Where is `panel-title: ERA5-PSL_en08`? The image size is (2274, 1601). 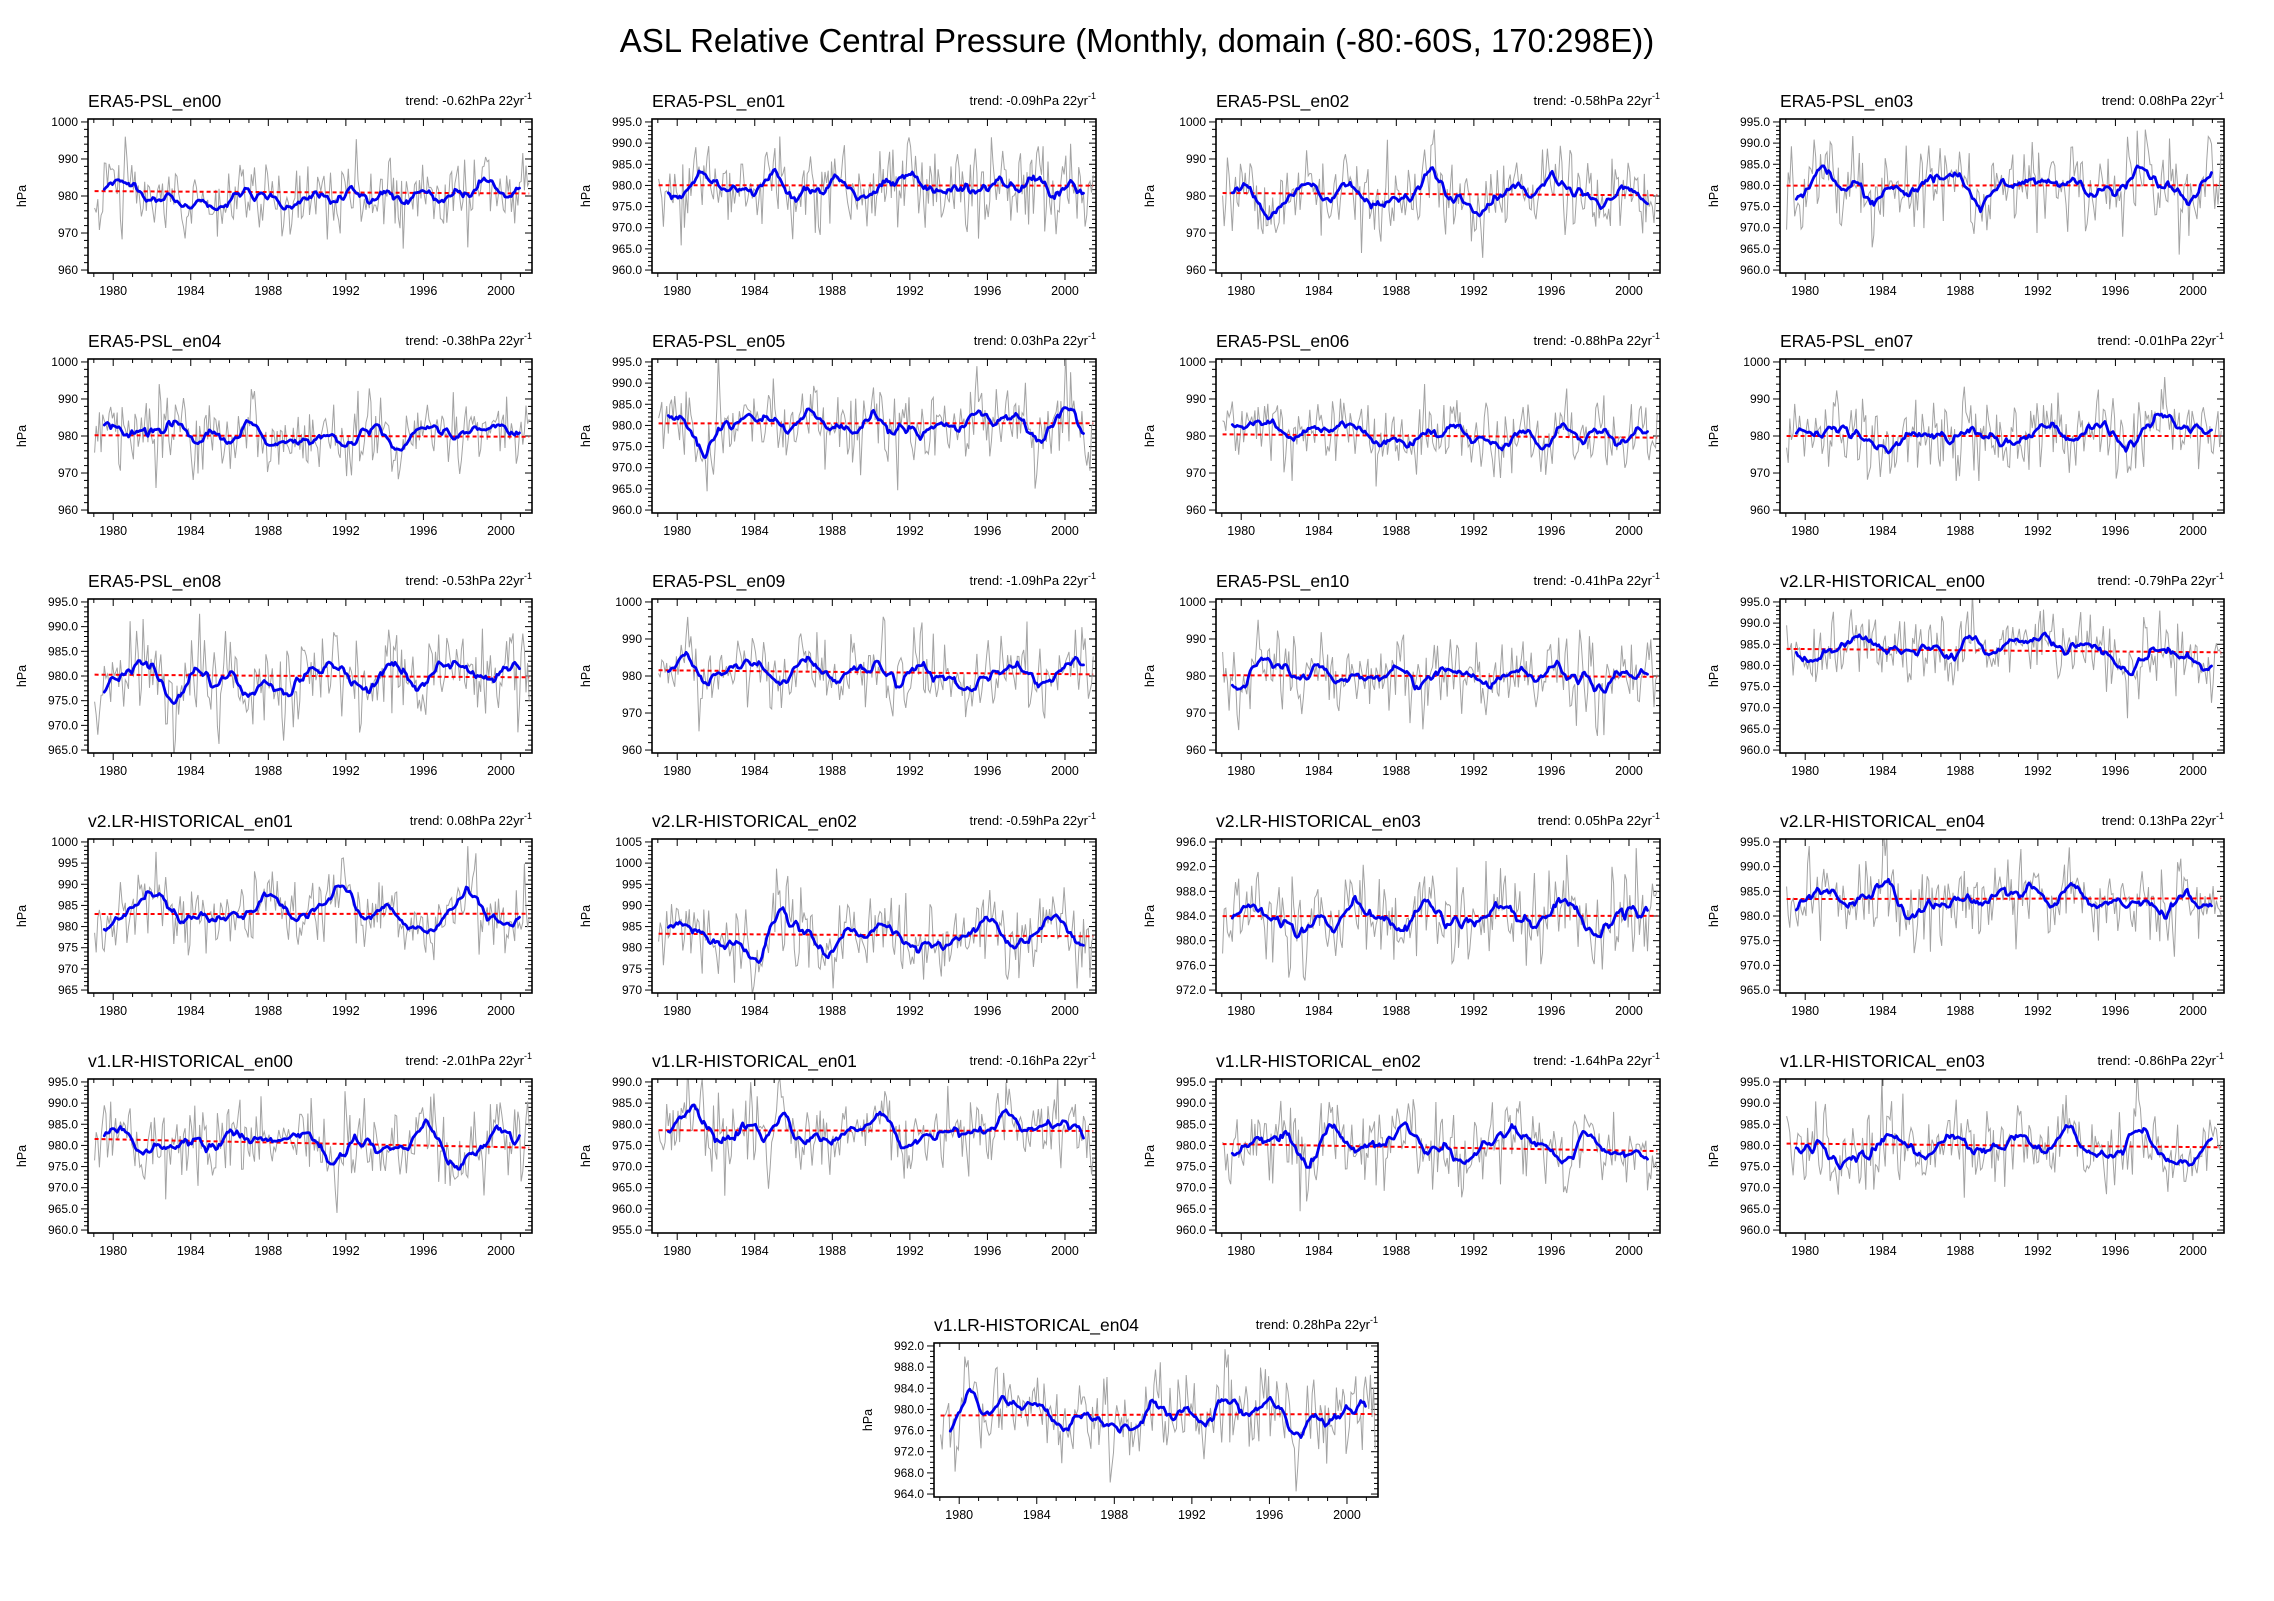 panel-title: ERA5-PSL_en08 is located at coordinates (154, 581).